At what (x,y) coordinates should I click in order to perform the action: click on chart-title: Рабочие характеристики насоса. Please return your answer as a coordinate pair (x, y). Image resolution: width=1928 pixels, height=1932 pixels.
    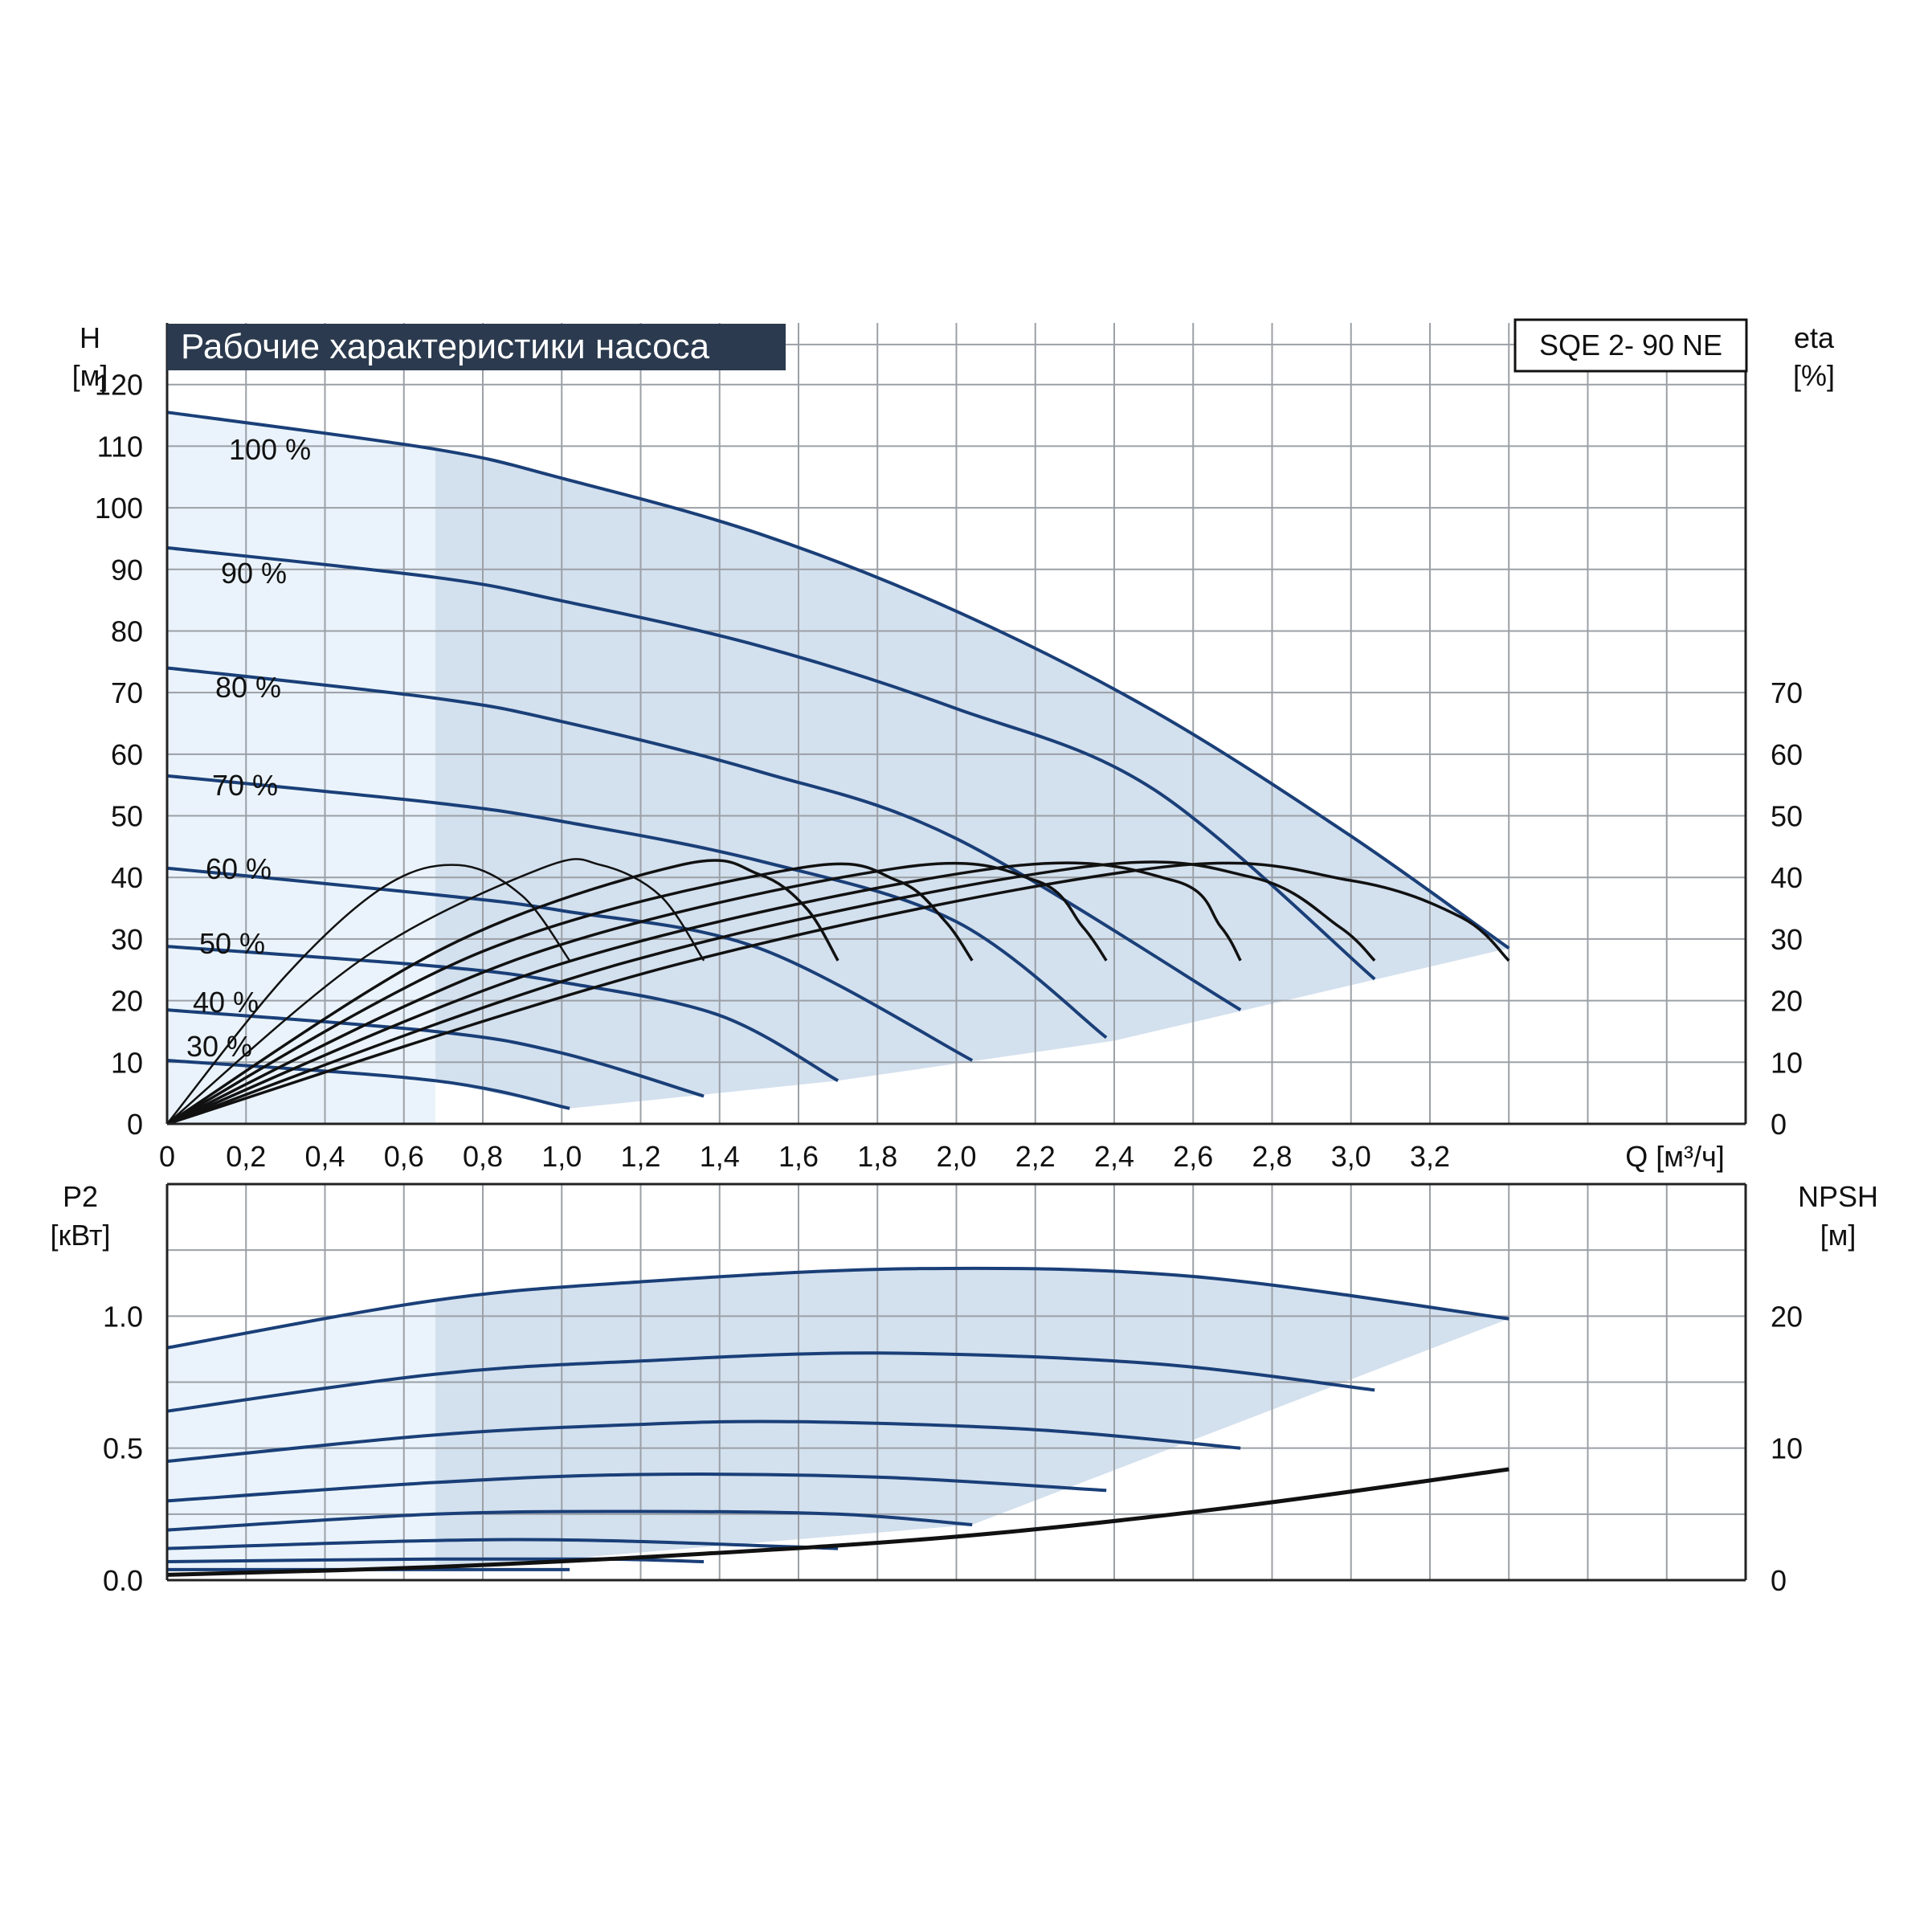
    Looking at the image, I should click on (445, 346).